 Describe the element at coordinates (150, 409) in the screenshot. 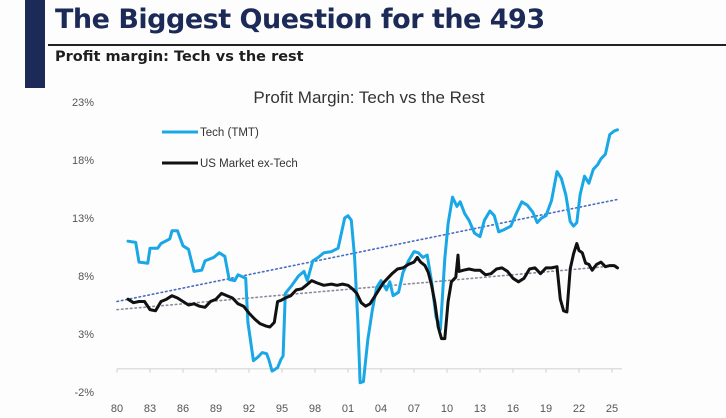

I see `x-tick-label: 83` at that location.